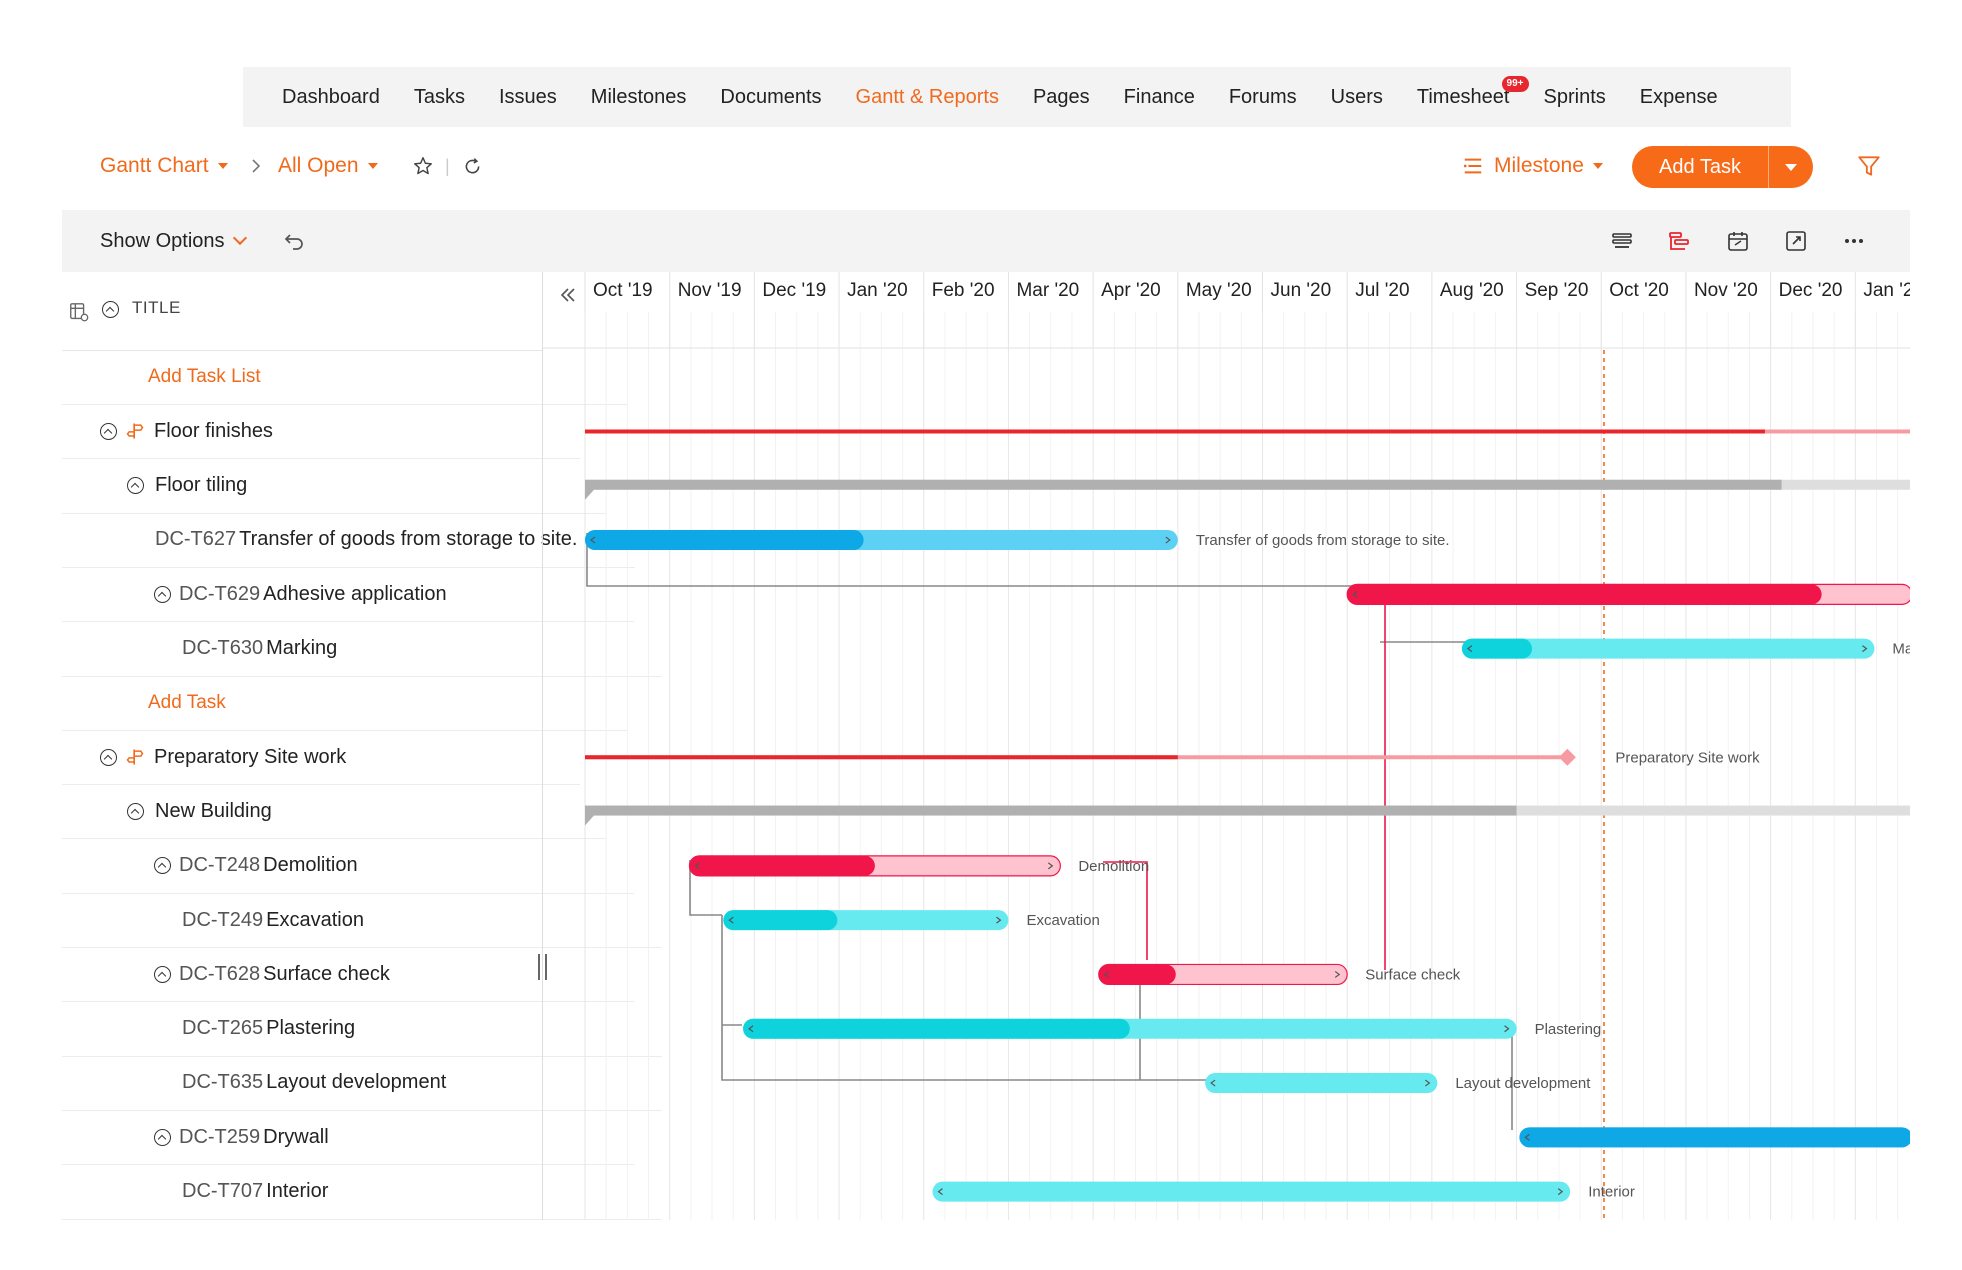 The image size is (1962, 1270). I want to click on view-selector: Gantt Chart, so click(164, 166).